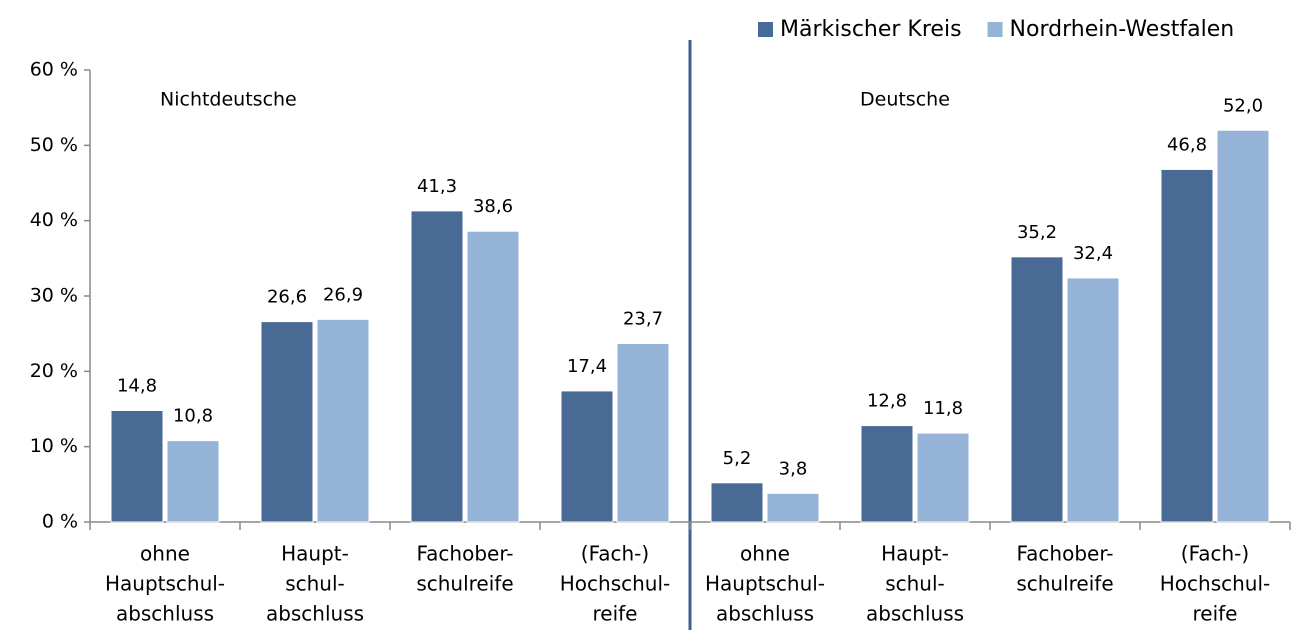 This screenshot has height=630, width=1292. Describe the element at coordinates (887, 401) in the screenshot. I see `value-label: 12,8` at that location.